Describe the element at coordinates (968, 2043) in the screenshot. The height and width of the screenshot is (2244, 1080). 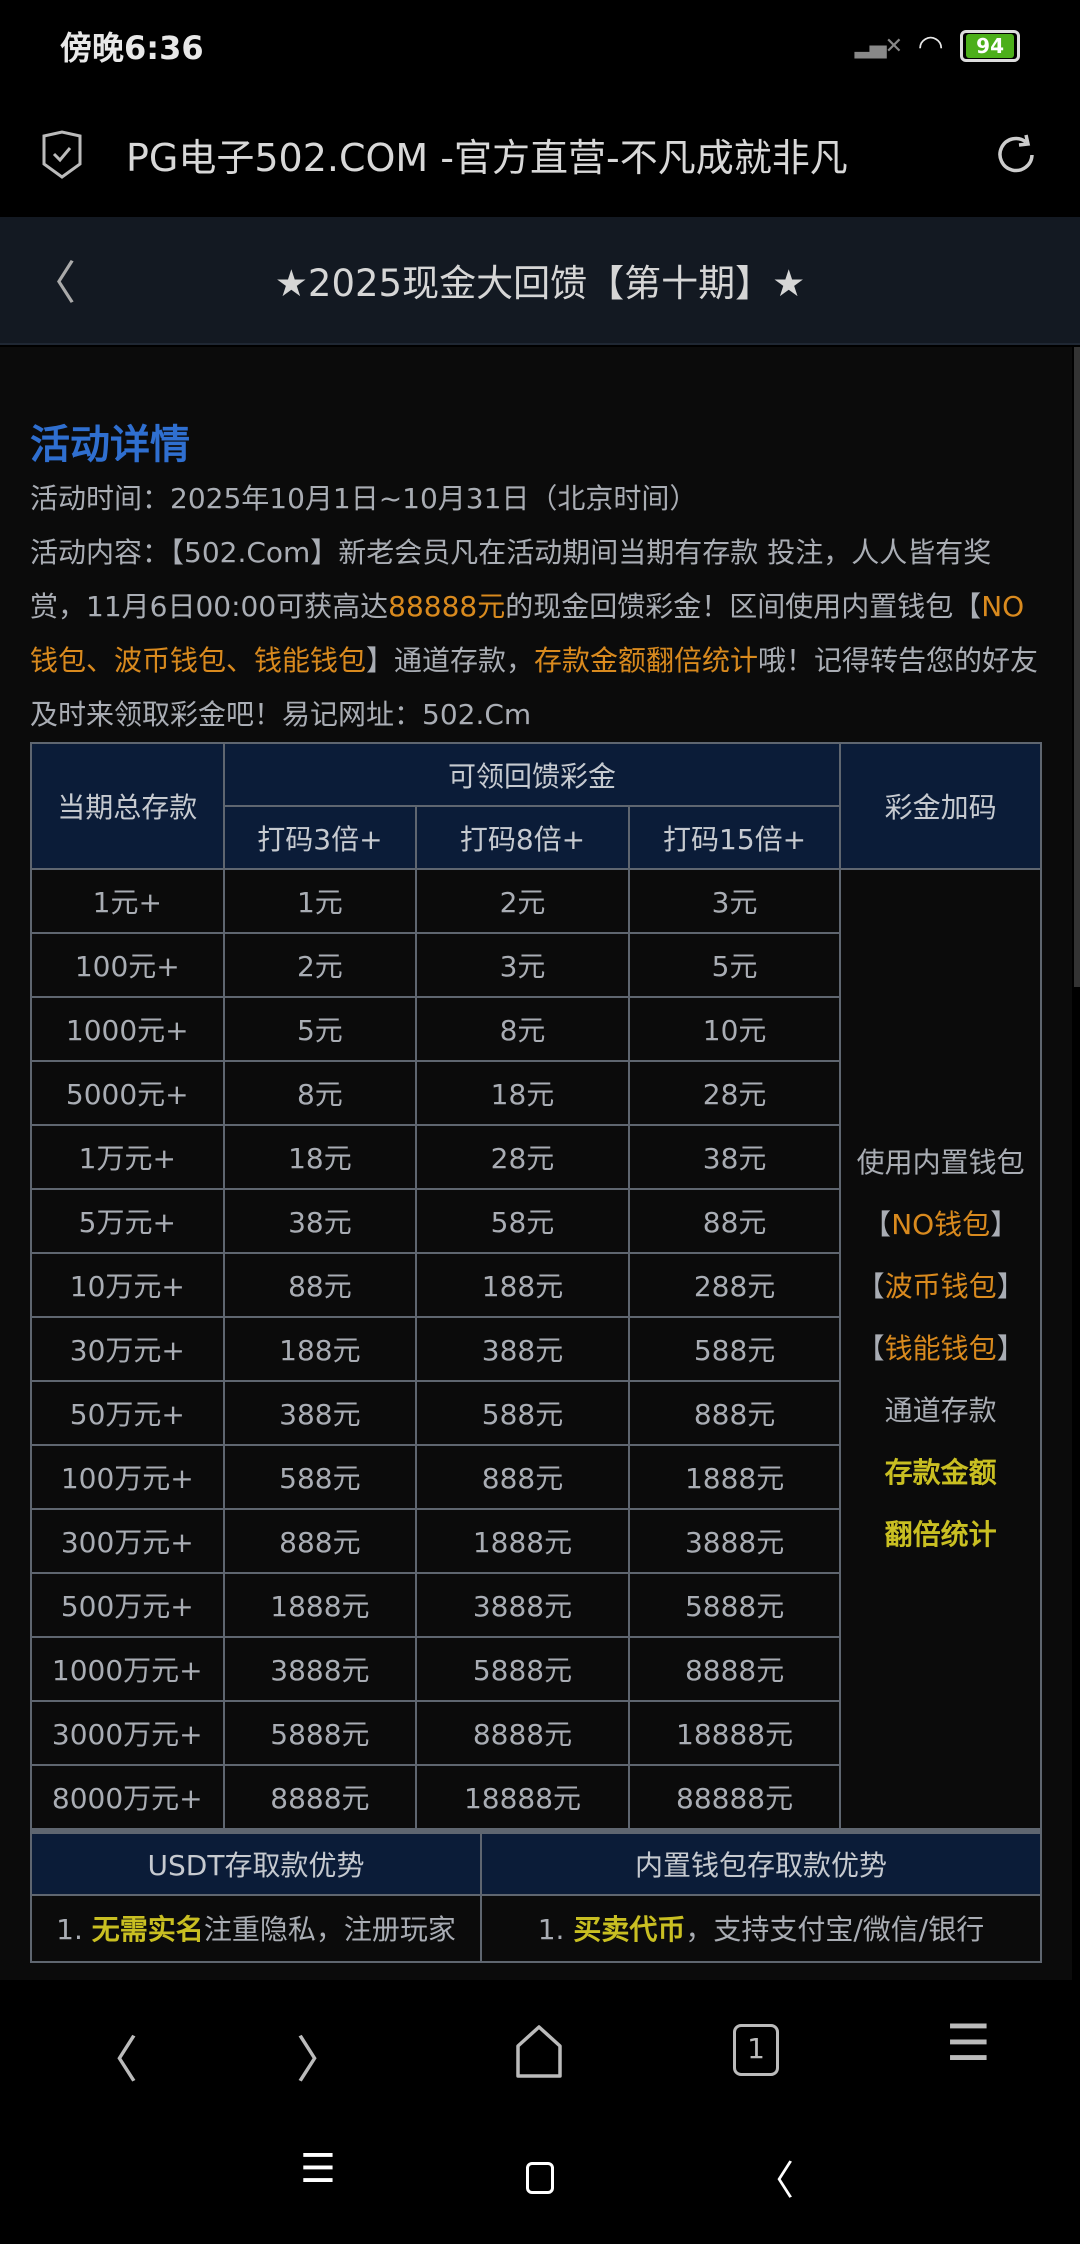
I see `menu-icon: ☰` at that location.